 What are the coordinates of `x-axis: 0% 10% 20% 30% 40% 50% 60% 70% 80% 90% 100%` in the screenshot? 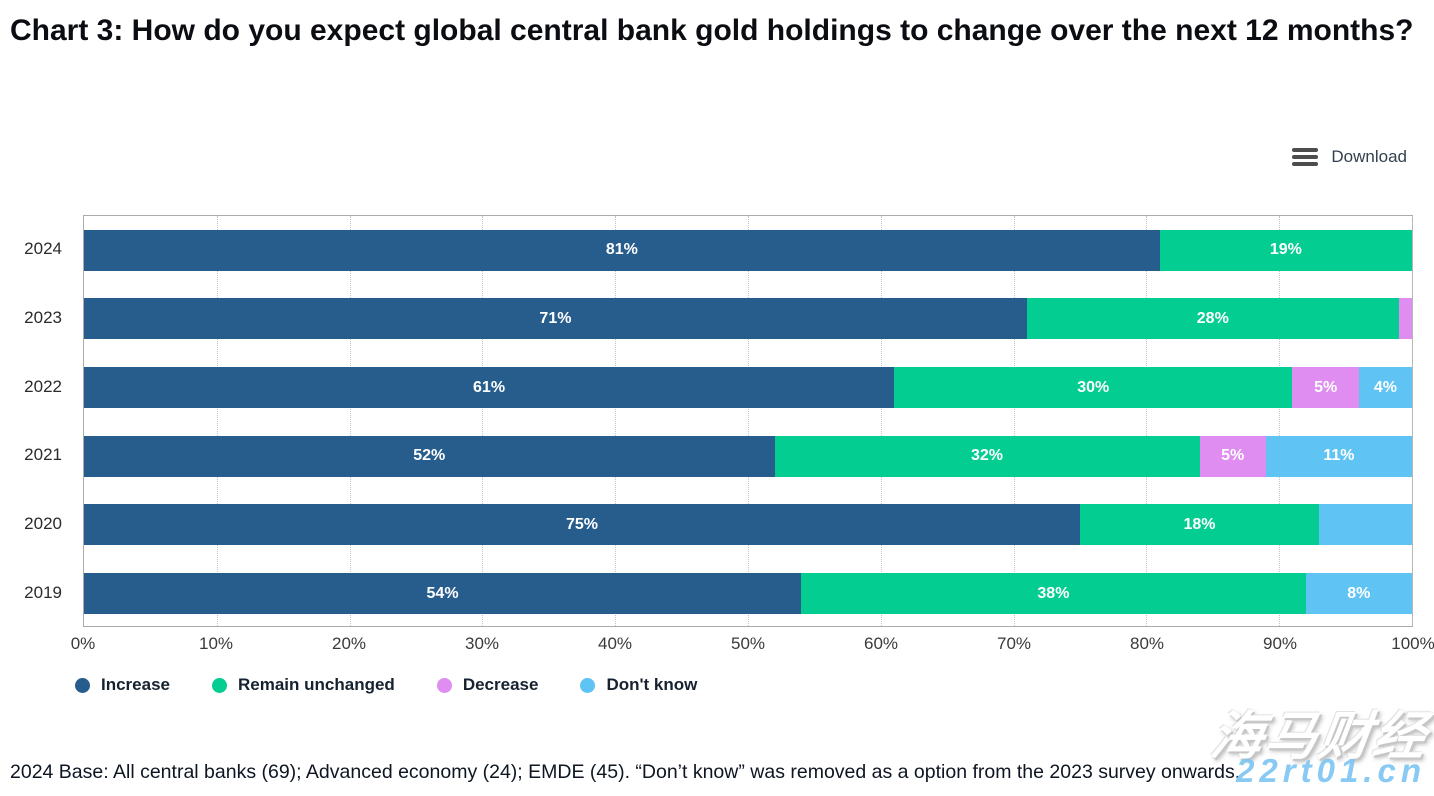 It's located at (752, 646).